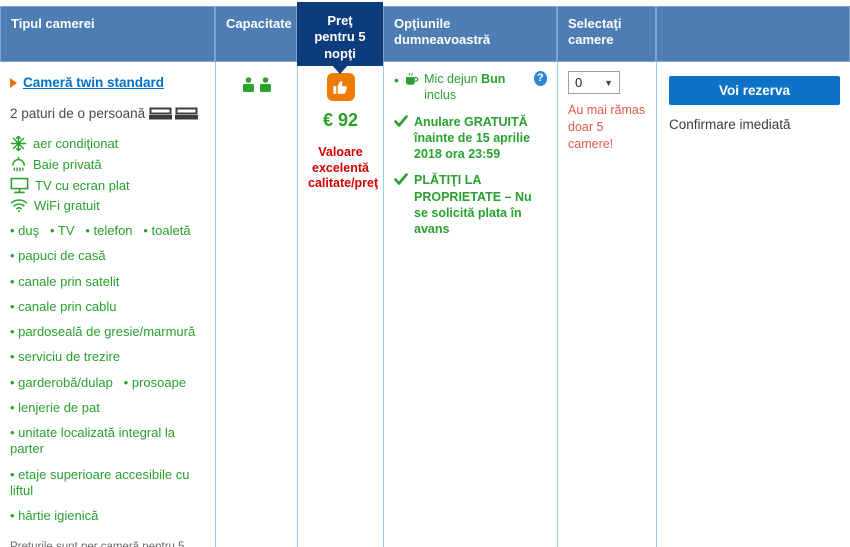 This screenshot has width=850, height=547. I want to click on rooms-quantity-select: 0 ▼, so click(594, 82).